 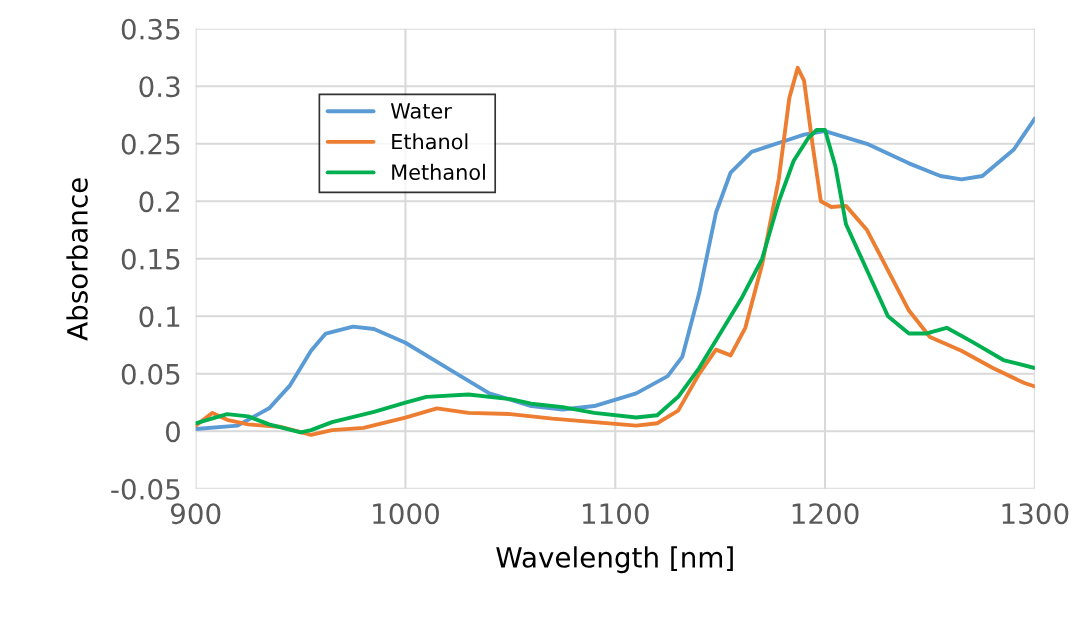 What do you see at coordinates (406, 514) in the screenshot?
I see `x-tick-label: 1000` at bounding box center [406, 514].